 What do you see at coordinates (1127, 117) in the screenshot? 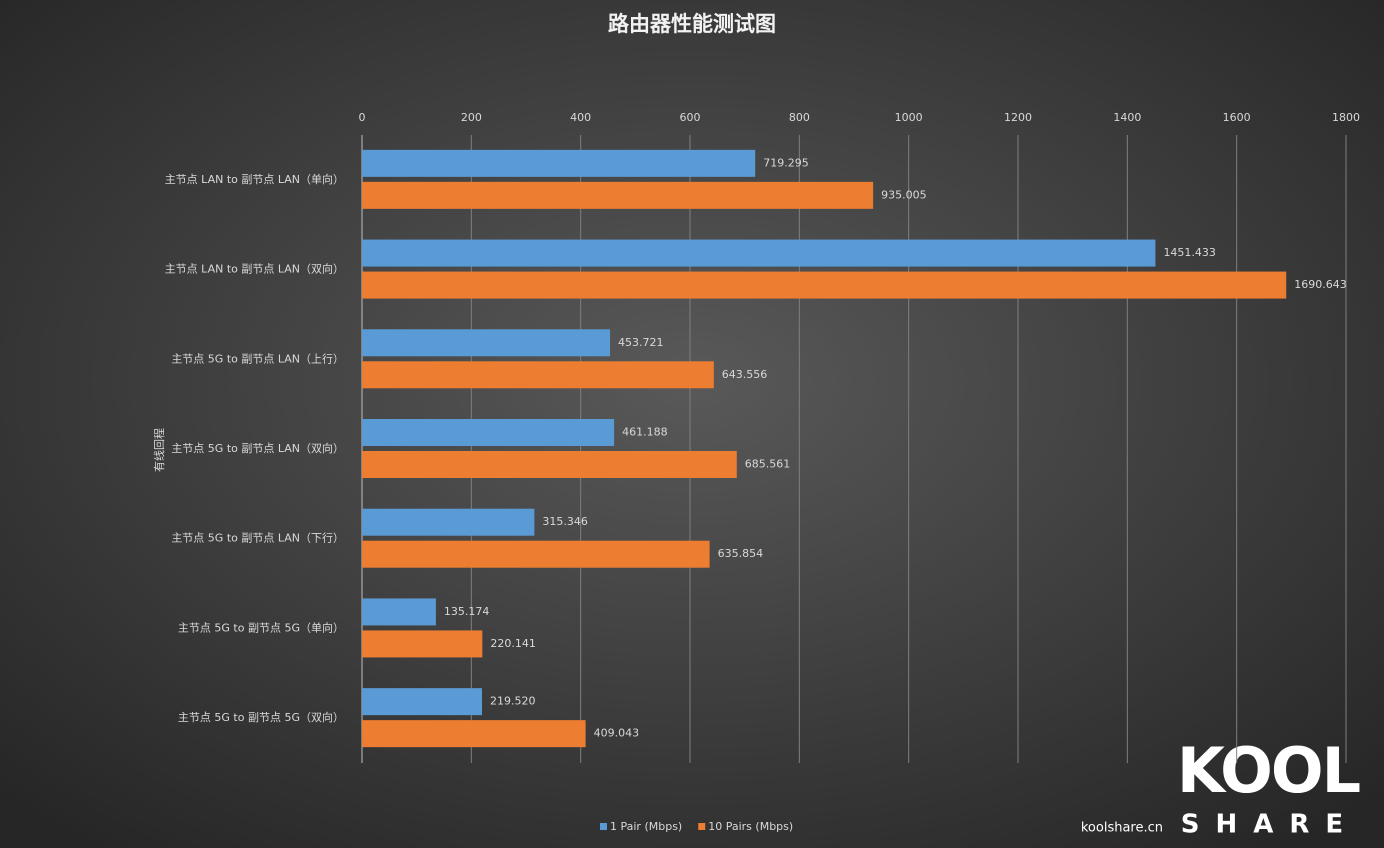
I see `x-tick-label: 1400` at bounding box center [1127, 117].